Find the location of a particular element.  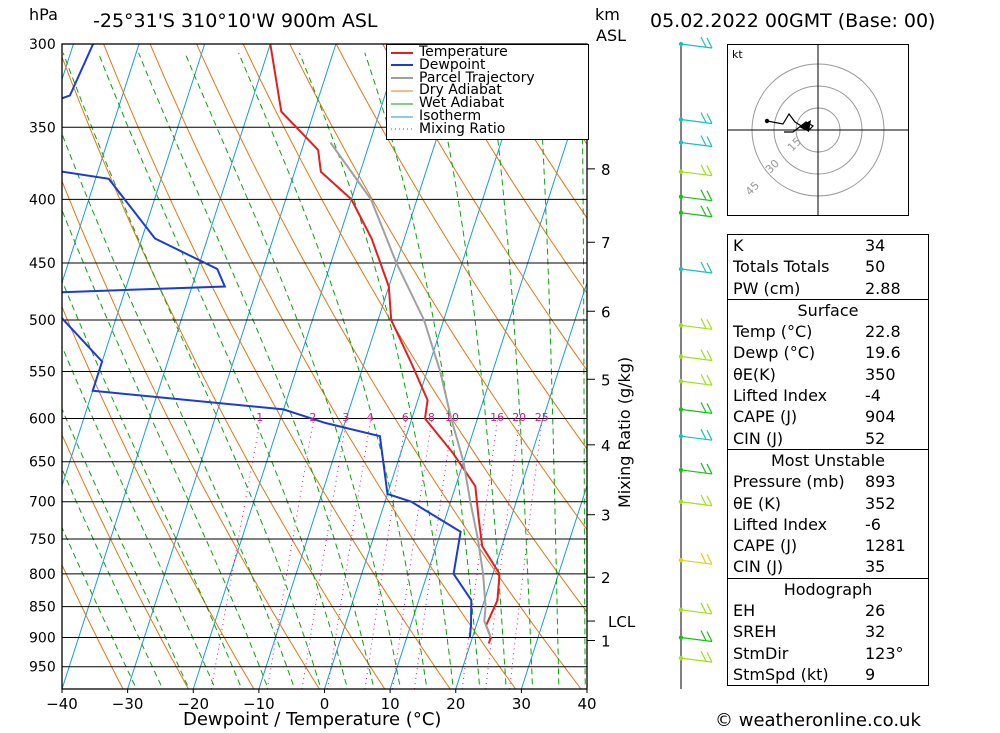

mixing-ratio-label: 8 is located at coordinates (431, 417).